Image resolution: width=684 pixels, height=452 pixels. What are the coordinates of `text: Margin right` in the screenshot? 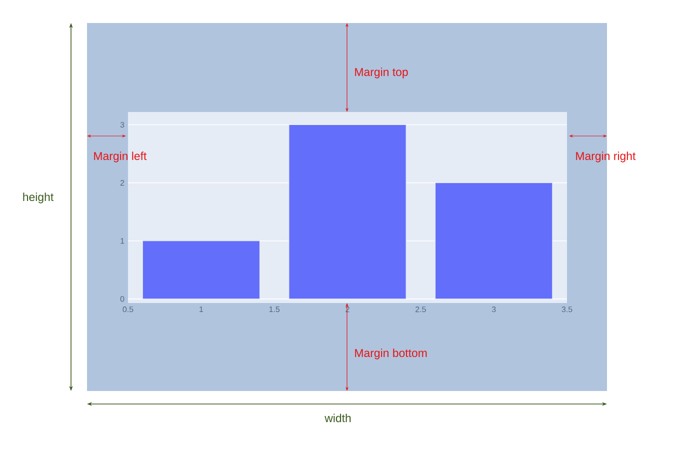 It's located at (606, 157).